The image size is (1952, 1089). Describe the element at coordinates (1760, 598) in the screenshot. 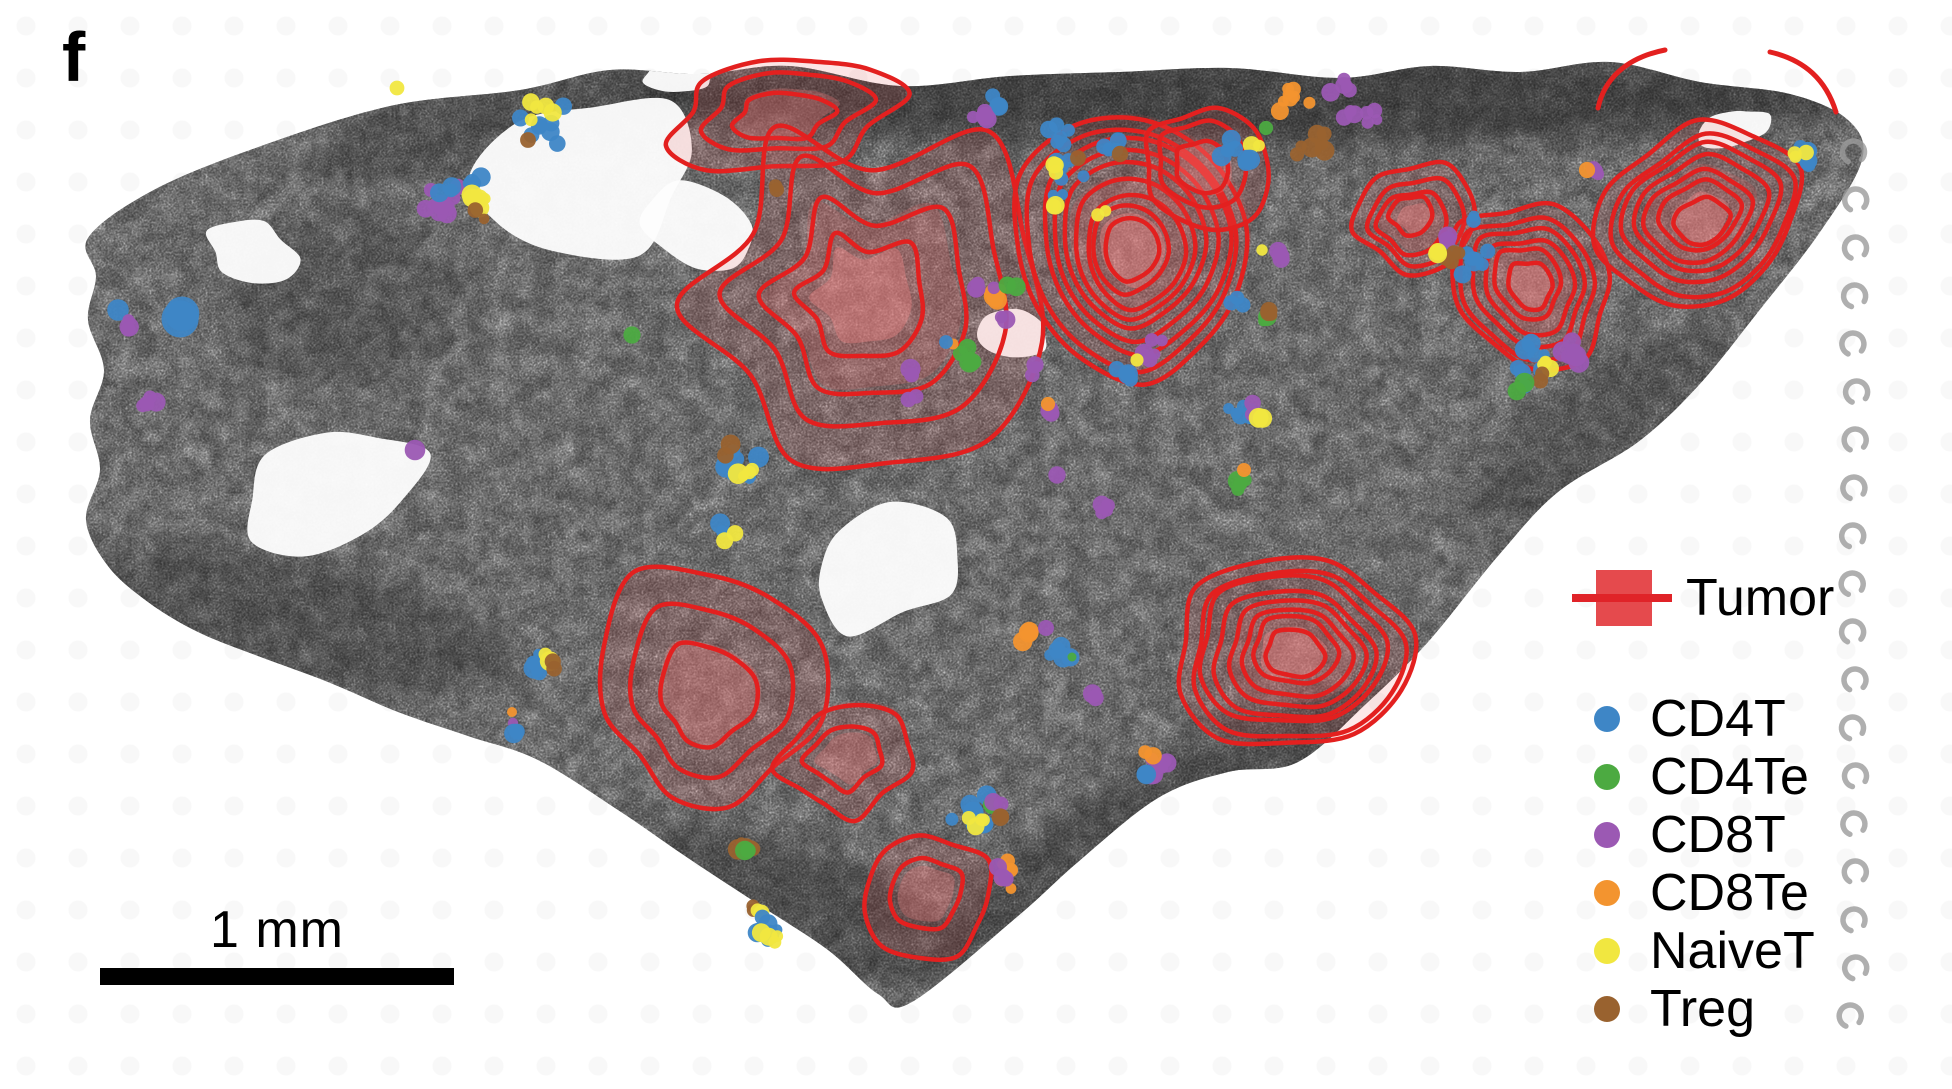

I see `legend-label-tumor: Tumor` at that location.